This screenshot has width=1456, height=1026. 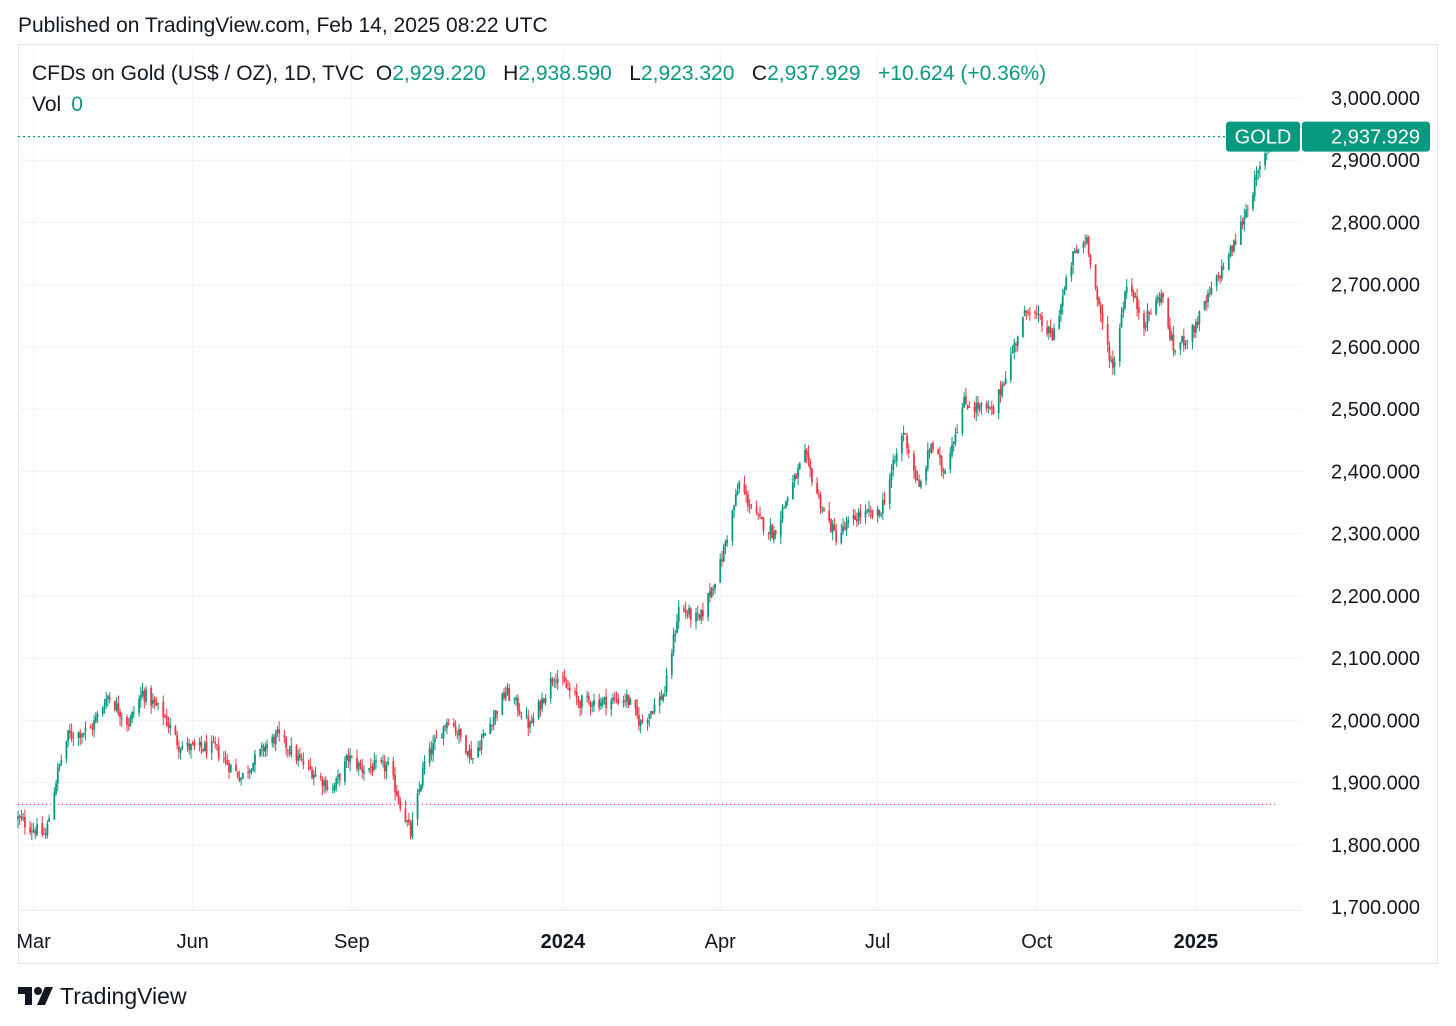 I want to click on tradingview-brand: TradingView, so click(x=123, y=995).